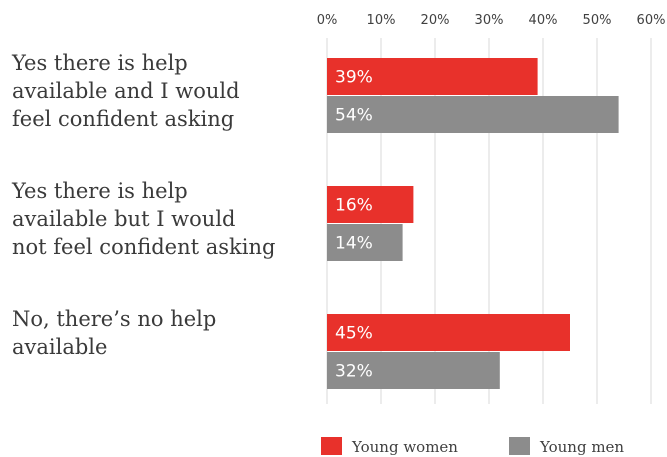 Image resolution: width=667 pixels, height=457 pixels. Describe the element at coordinates (354, 334) in the screenshot. I see `data-label: 45%` at that location.